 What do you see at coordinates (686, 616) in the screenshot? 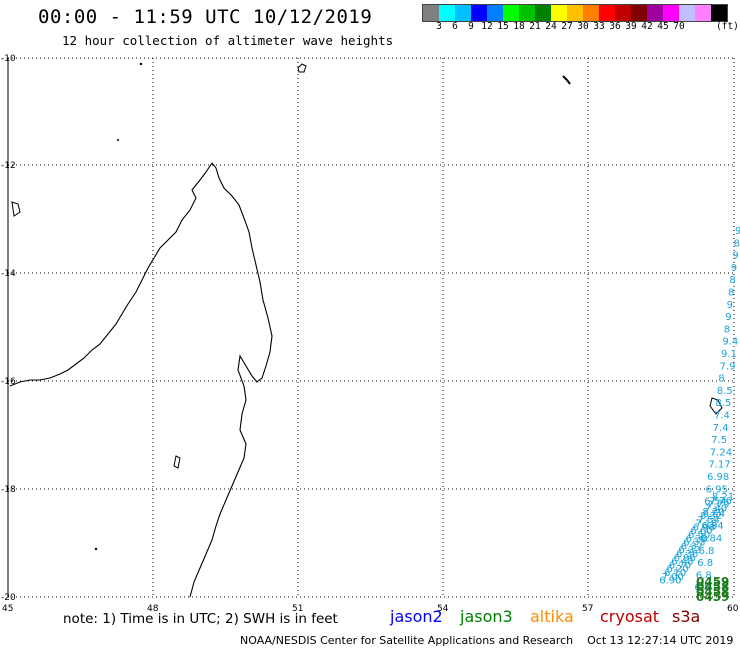
I see `satellite-s3a: s3a` at bounding box center [686, 616].